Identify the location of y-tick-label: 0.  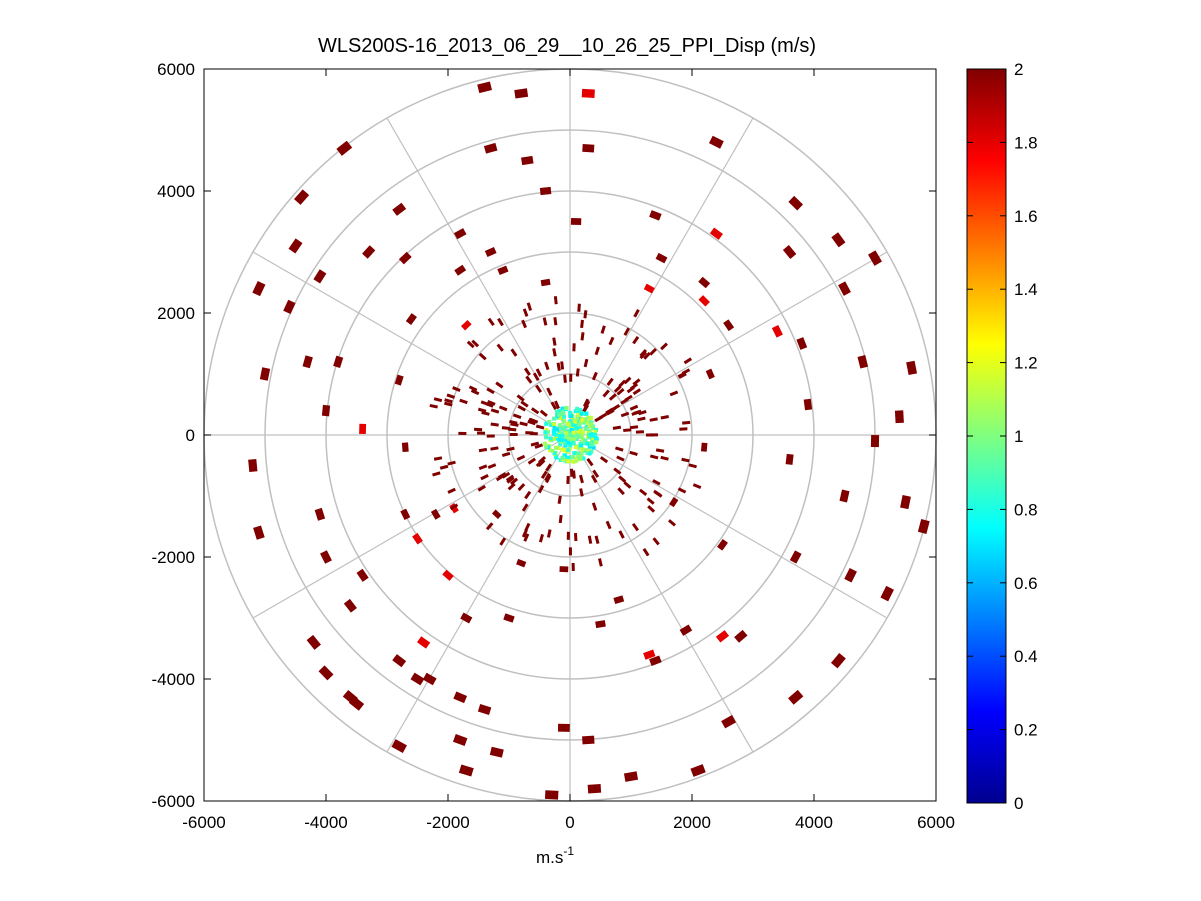
(190, 435).